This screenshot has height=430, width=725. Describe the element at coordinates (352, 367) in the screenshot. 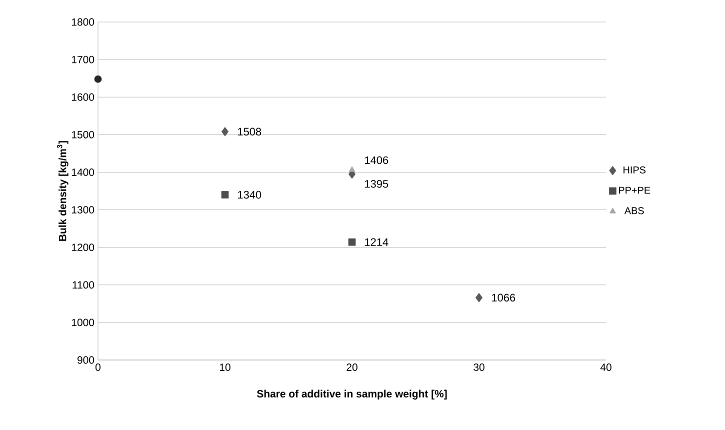

I see `x-tick-label: 20` at that location.